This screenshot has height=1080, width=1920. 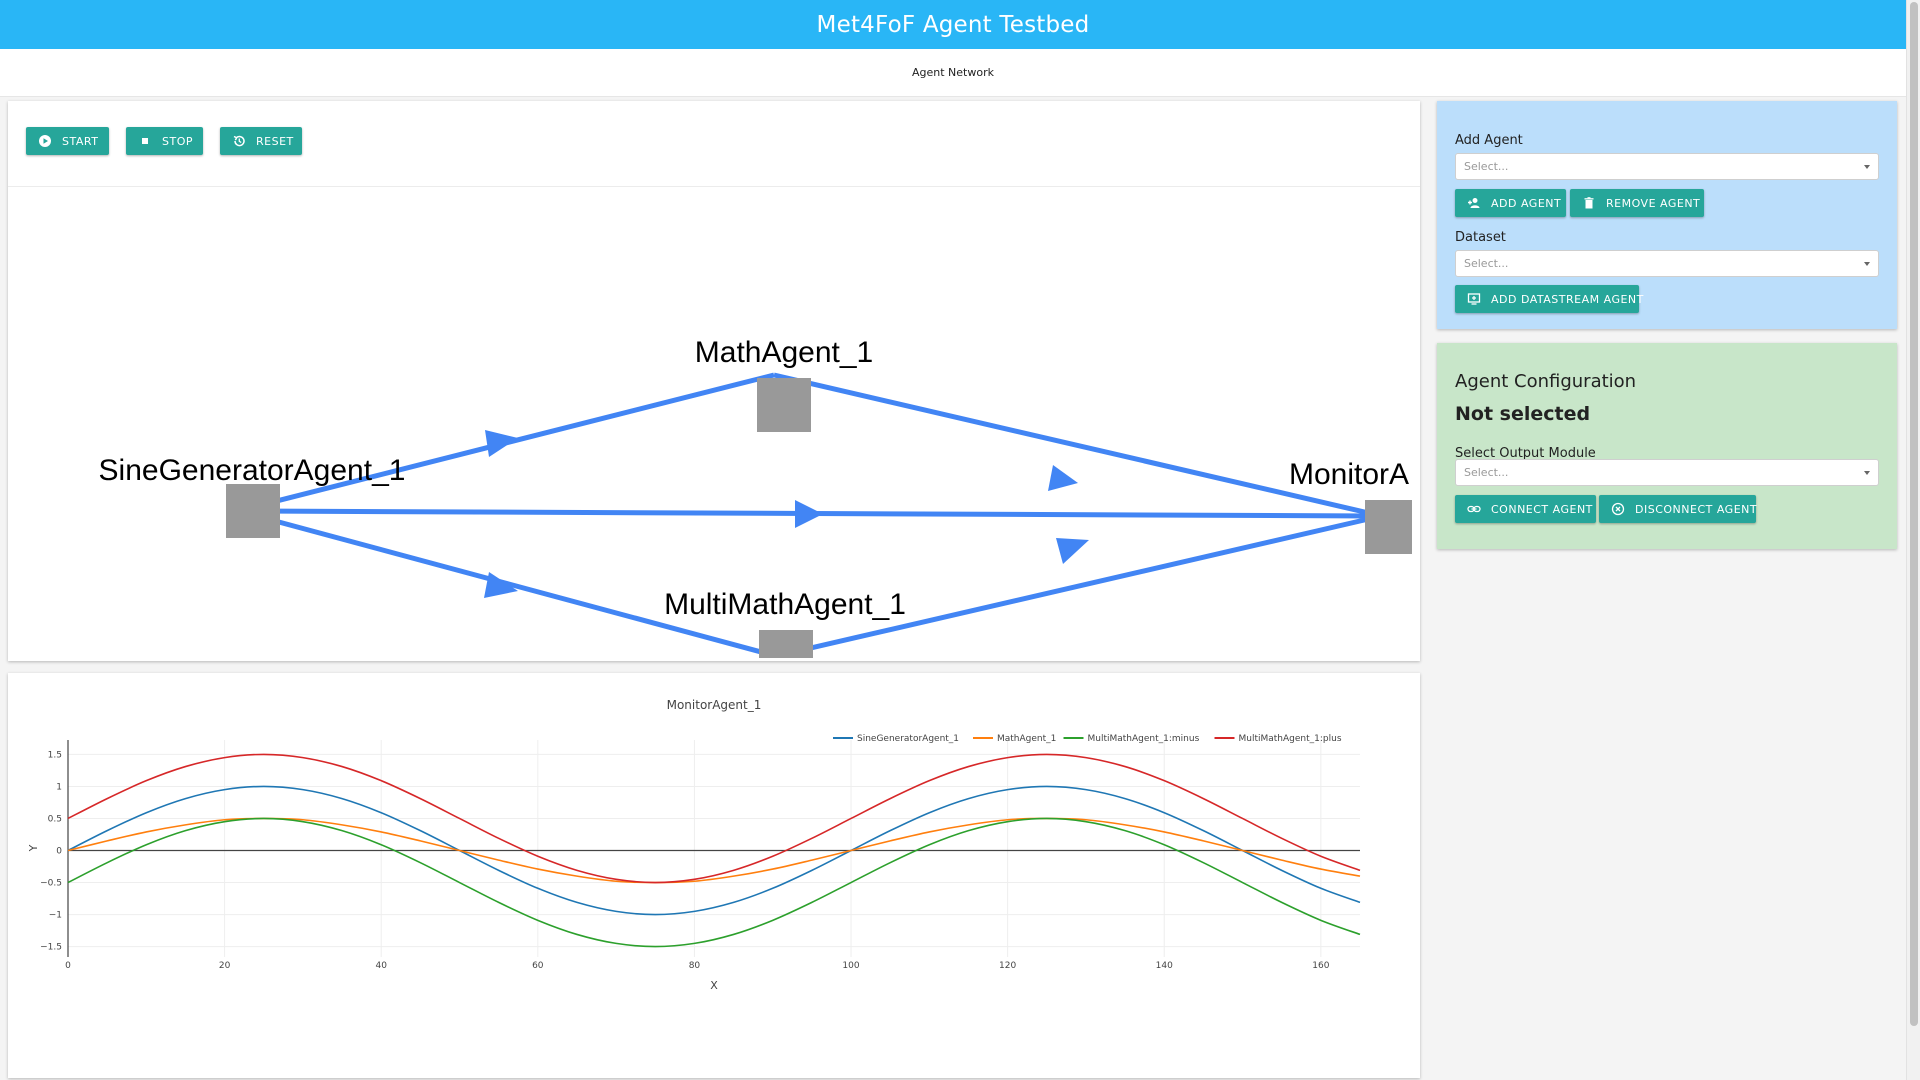 I want to click on node-multimathagent, so click(x=786, y=644).